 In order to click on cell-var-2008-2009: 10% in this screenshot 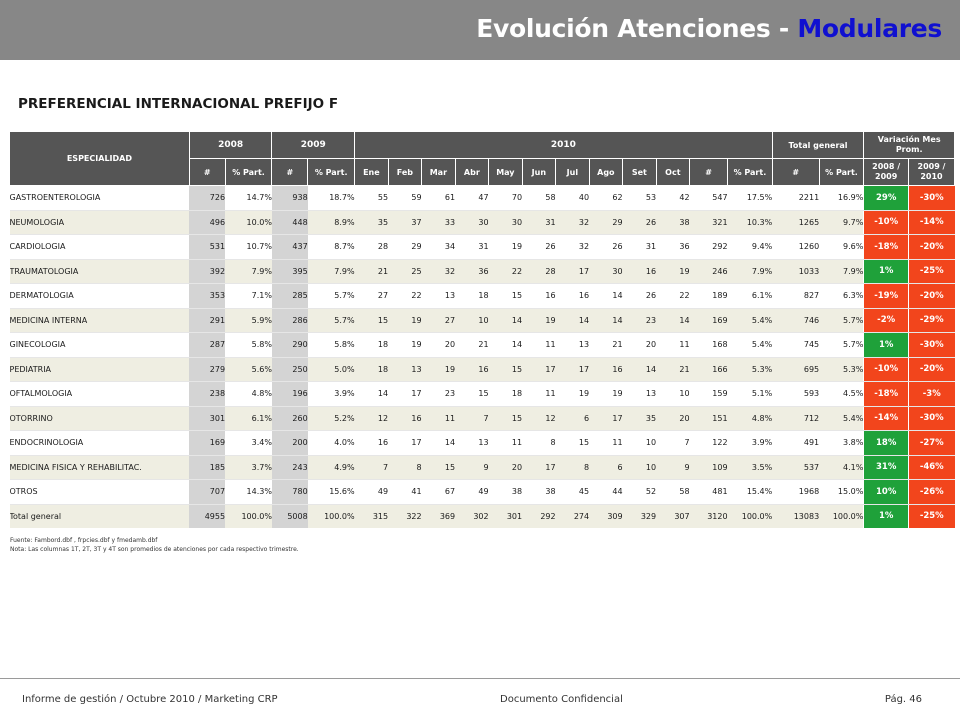, I will do `click(886, 492)`.